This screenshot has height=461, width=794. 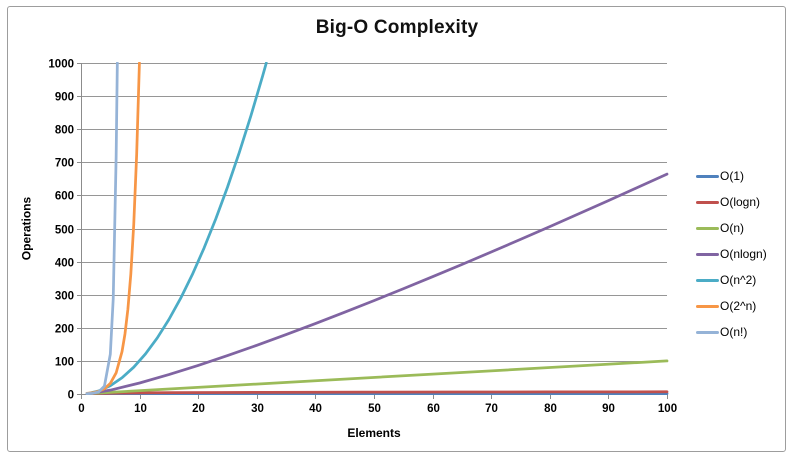 What do you see at coordinates (397, 27) in the screenshot?
I see `chart-title: Big-O Complexity` at bounding box center [397, 27].